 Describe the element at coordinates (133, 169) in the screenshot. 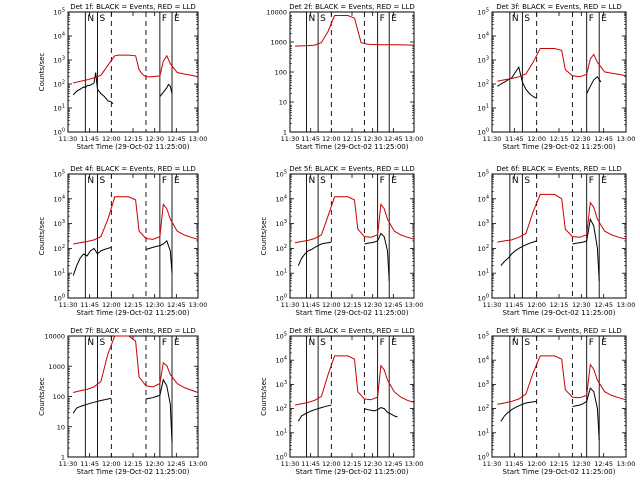

I see `chart-title: Det 4f: BLACK = Events, RED = LLD` at that location.